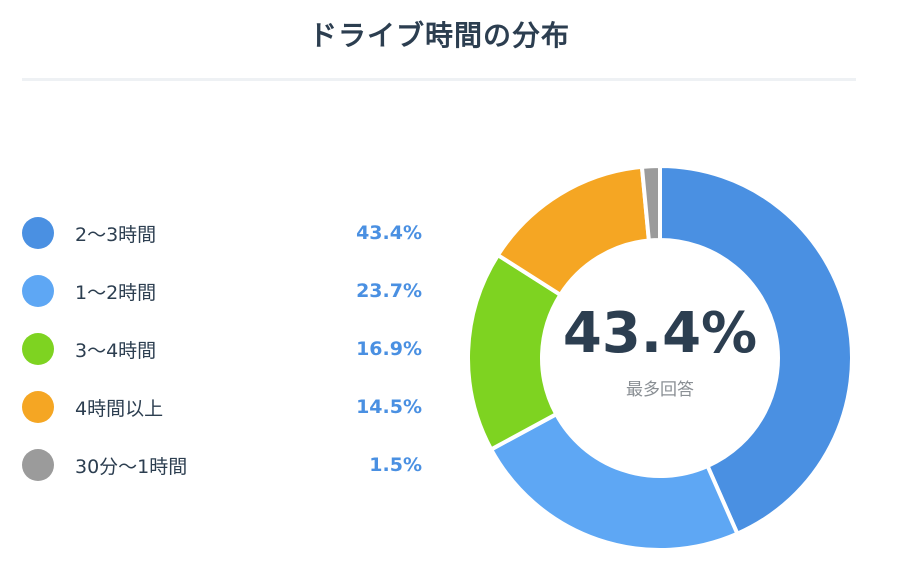  I want to click on center-label: 最多回答, so click(660, 390).